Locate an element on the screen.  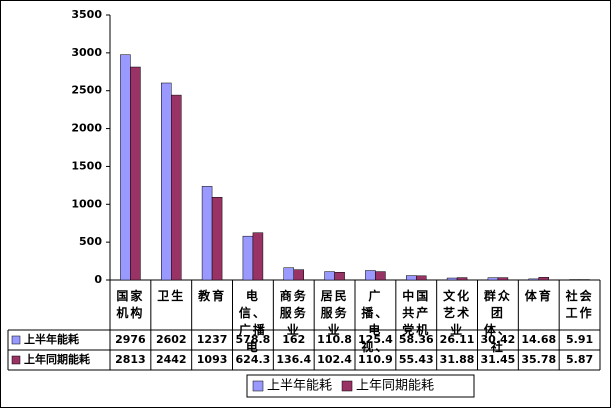
y-tick-label: 500 is located at coordinates (90, 241).